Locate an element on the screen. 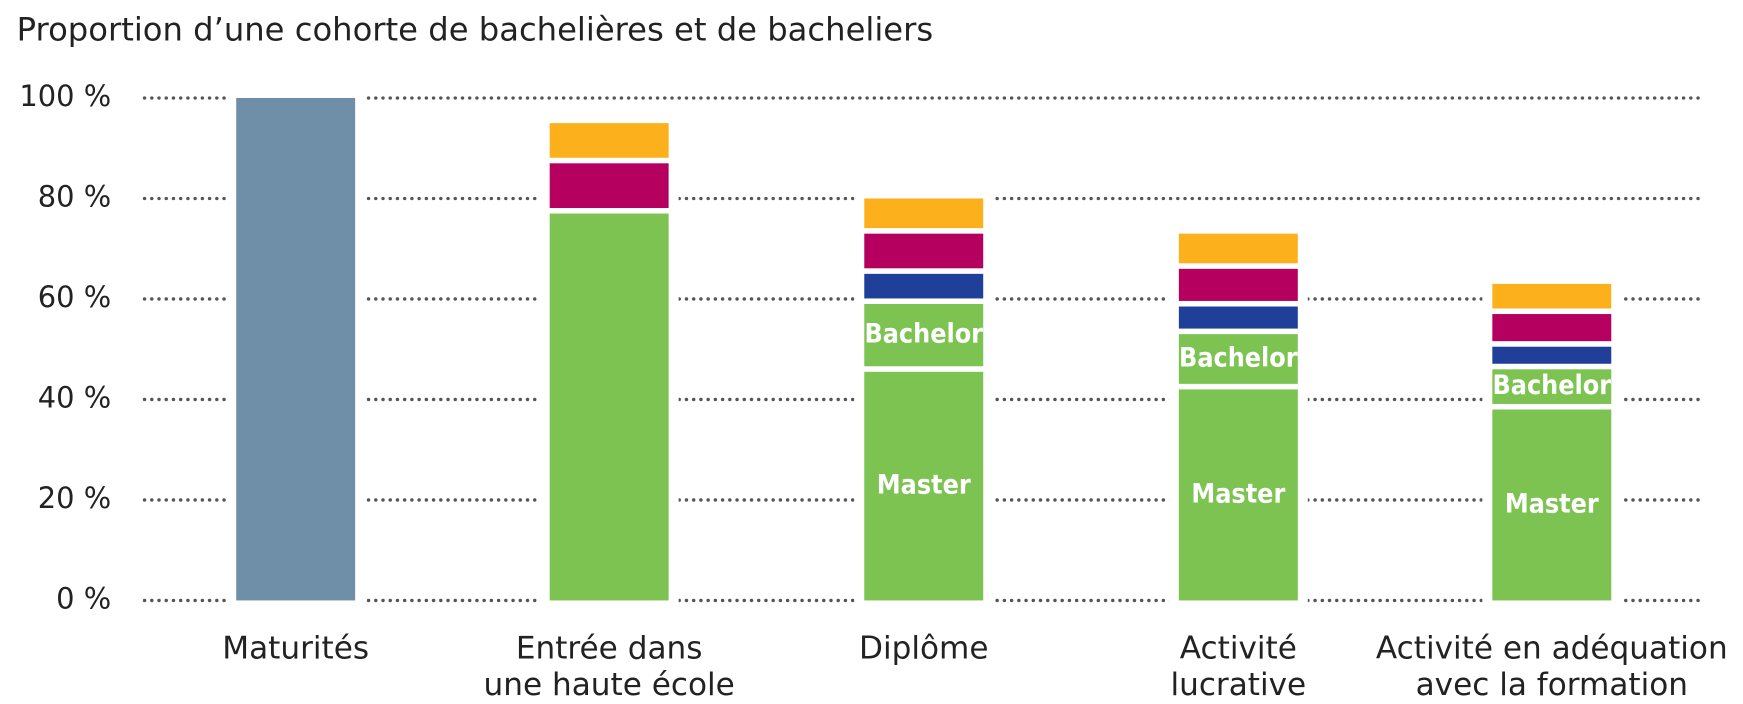 Image resolution: width=1743 pixels, height=704 pixels. x-tick-label: Activité en adéquation is located at coordinates (1552, 648).